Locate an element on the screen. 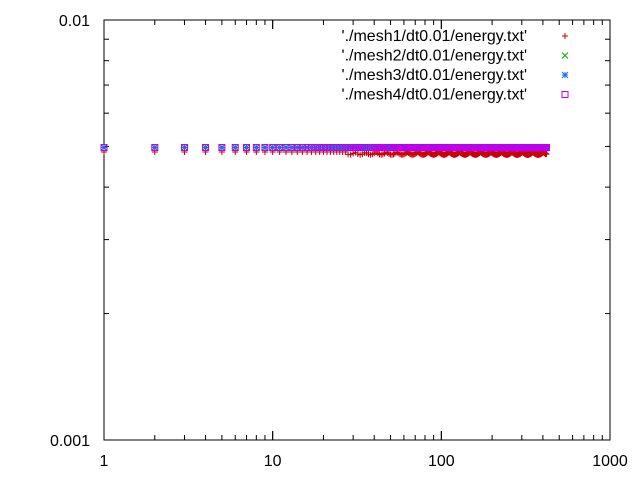 The image size is (640, 480). legend-entry-label: './mesh4/dt0.01/energy.txt' is located at coordinates (434, 95).